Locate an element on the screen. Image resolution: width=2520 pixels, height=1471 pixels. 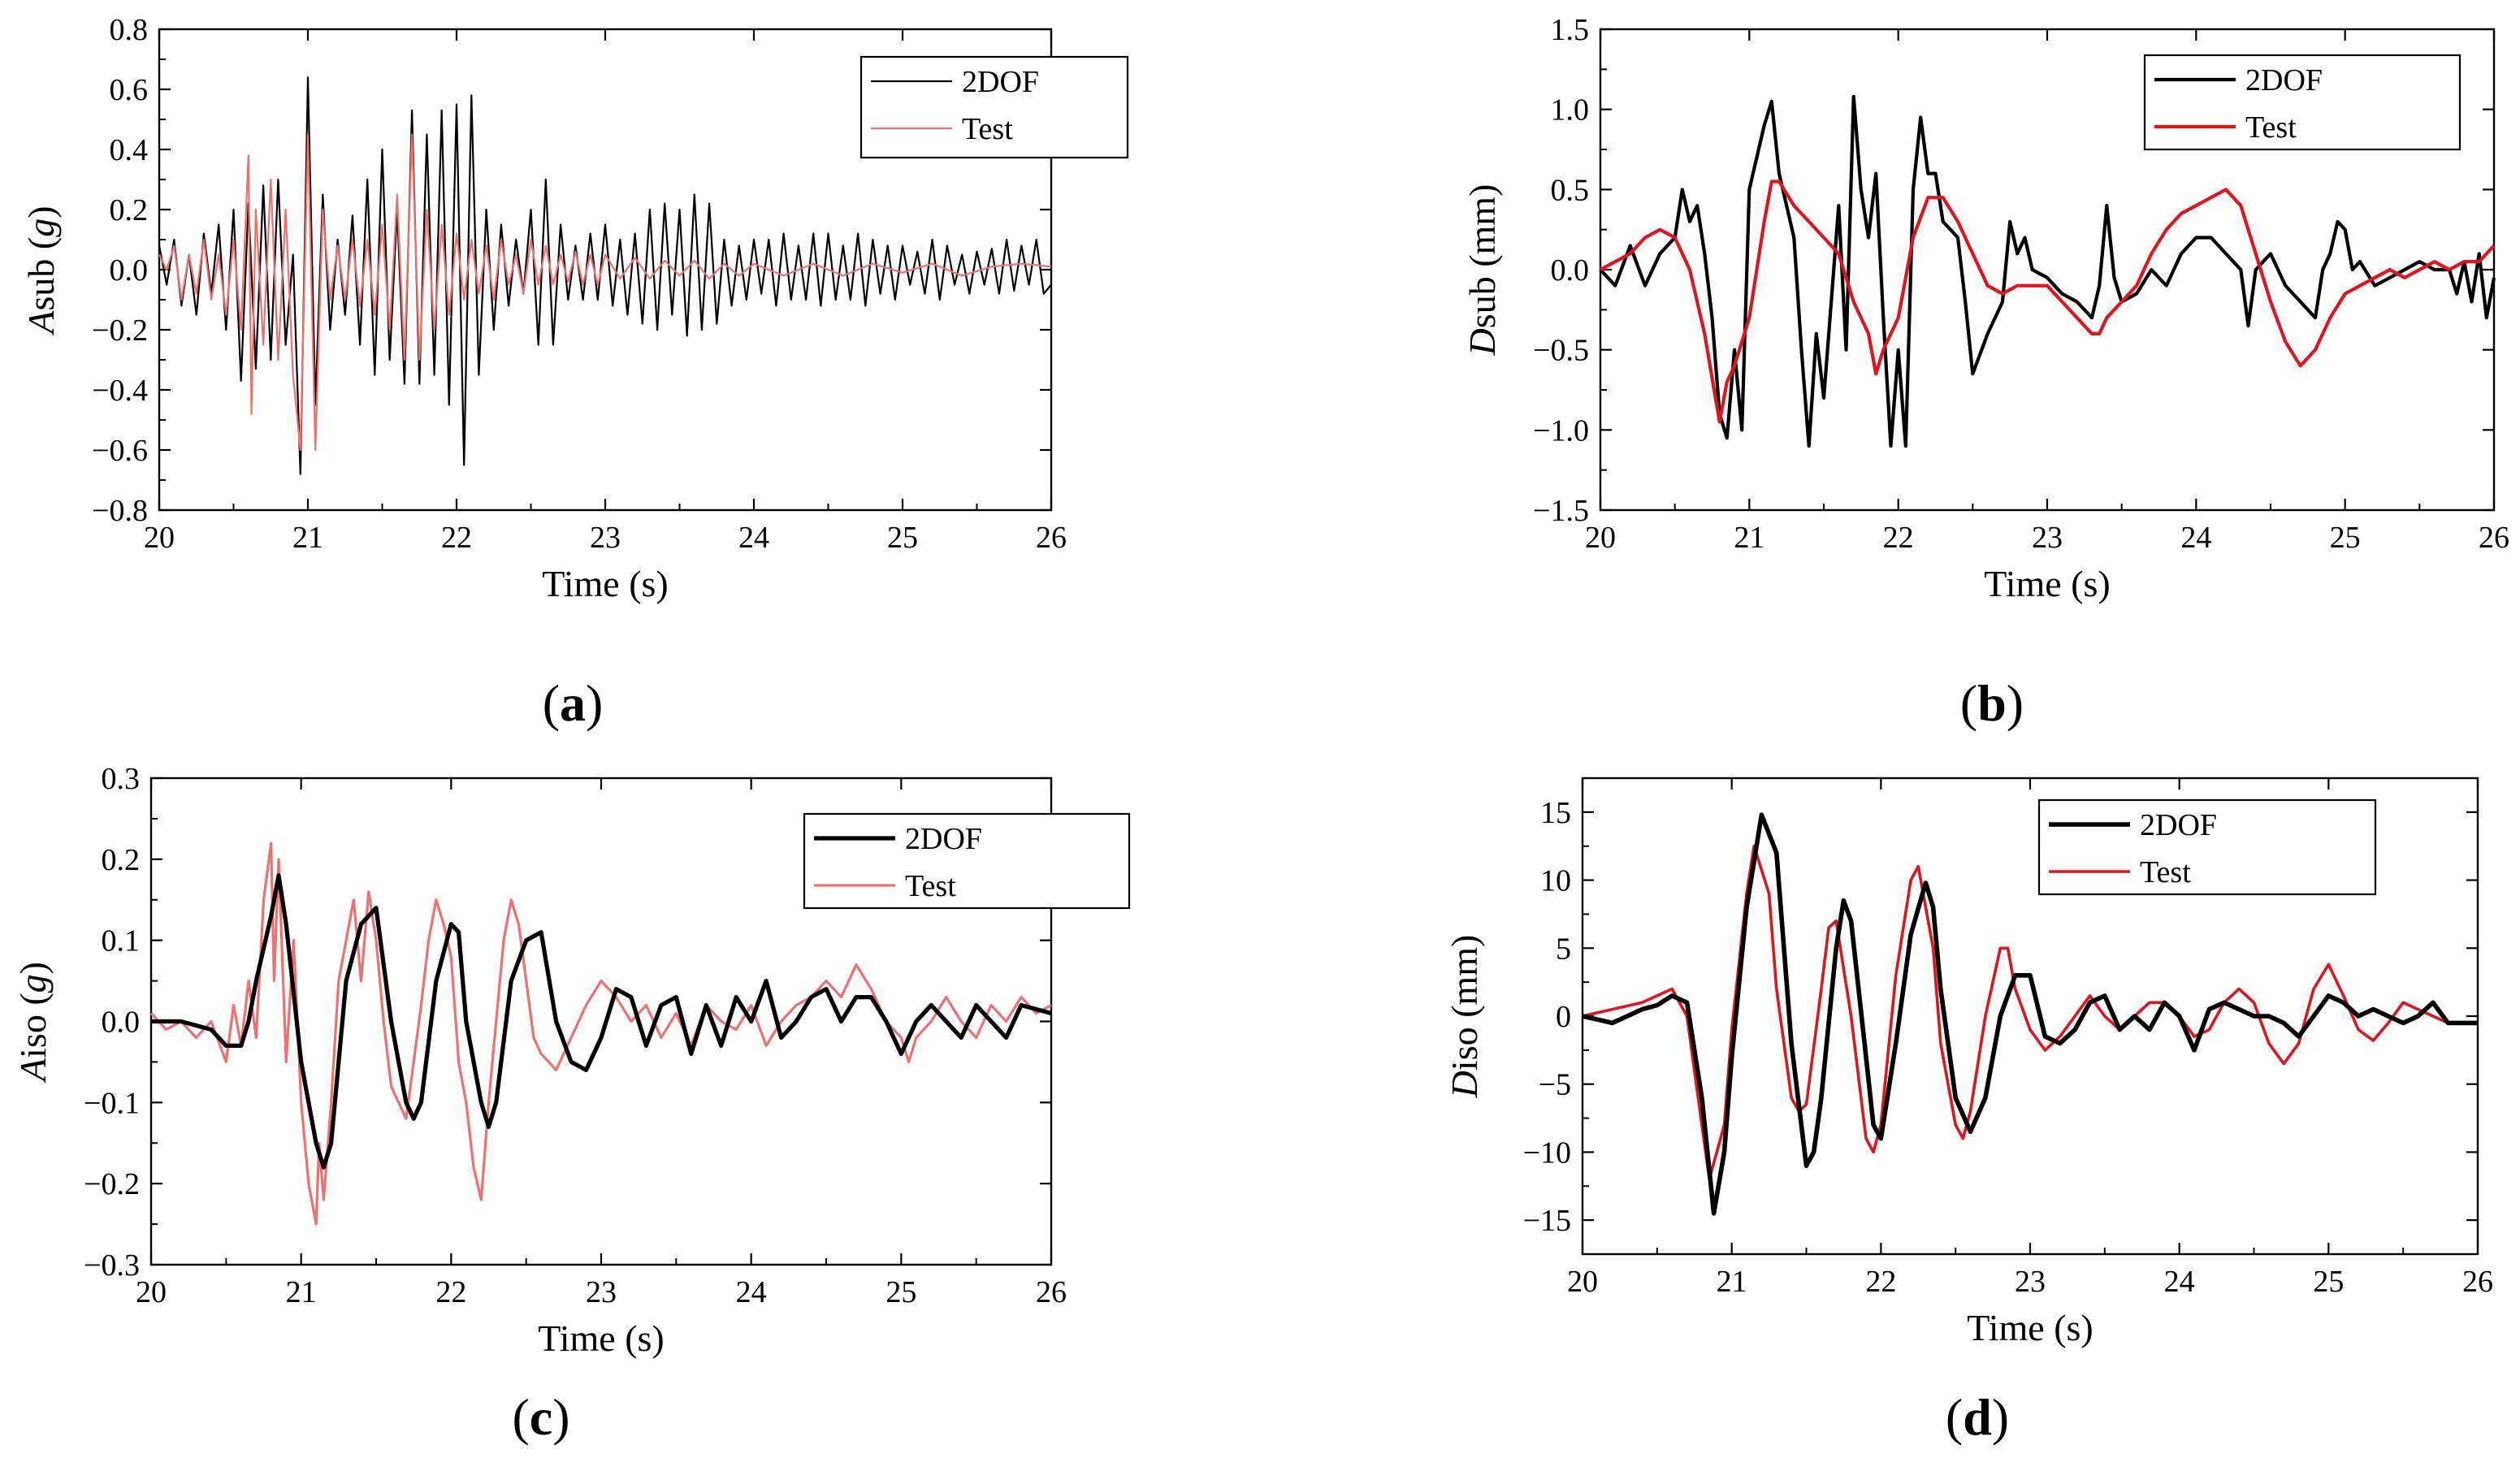
y-tick-label: 0.1 is located at coordinates (121, 941).